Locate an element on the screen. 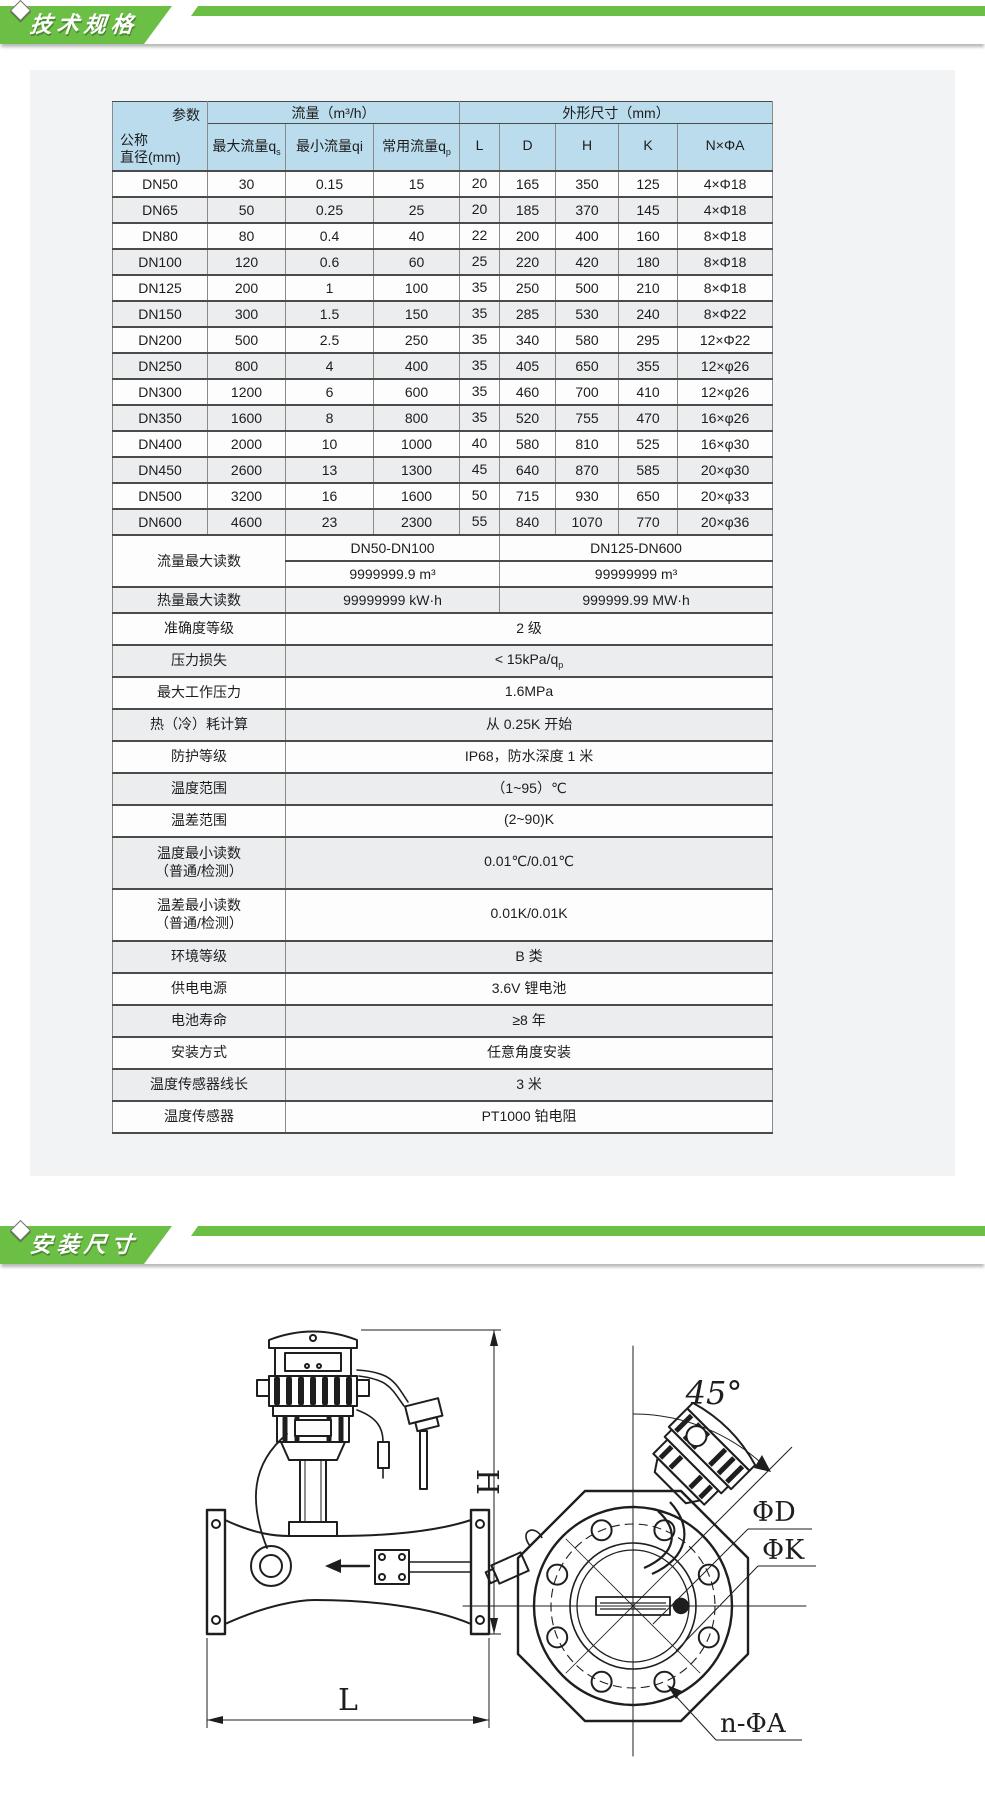 This screenshot has width=985, height=1806. spec-row: 热（冷）耗计算从 0.25K 开始 is located at coordinates (443, 724).